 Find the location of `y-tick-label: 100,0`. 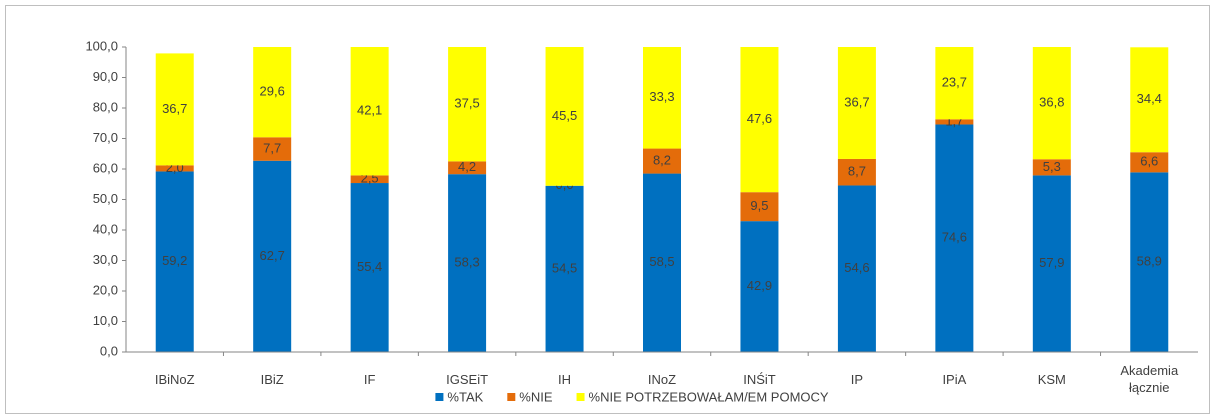

y-tick-label: 100,0 is located at coordinates (101, 45).